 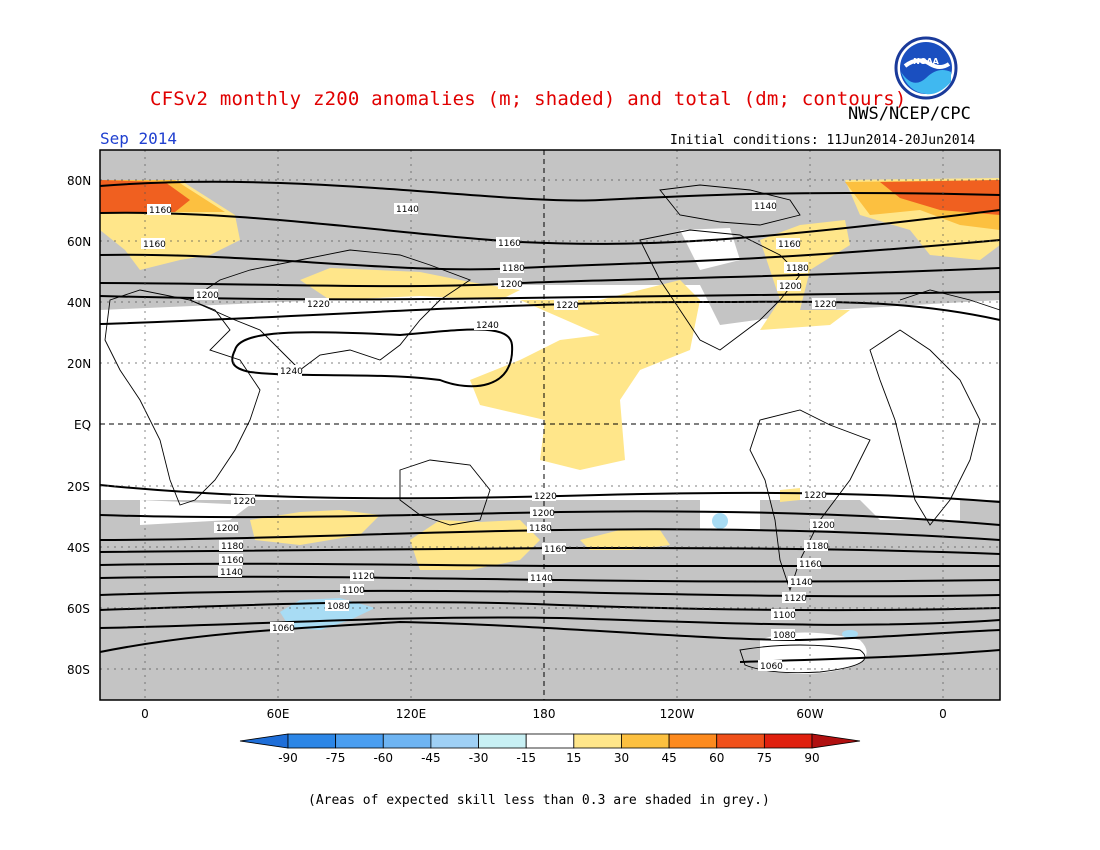 What do you see at coordinates (573, 758) in the screenshot?
I see `colorbar-label: 15` at bounding box center [573, 758].